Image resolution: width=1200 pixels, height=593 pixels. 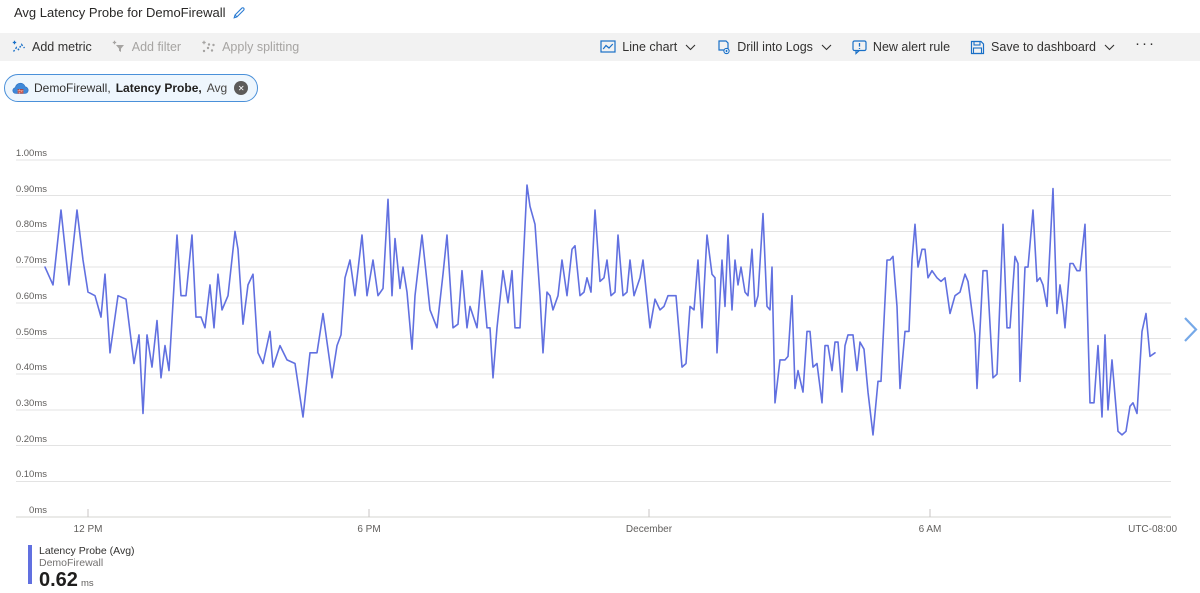 I want to click on legend-color-bar, so click(x=30, y=564).